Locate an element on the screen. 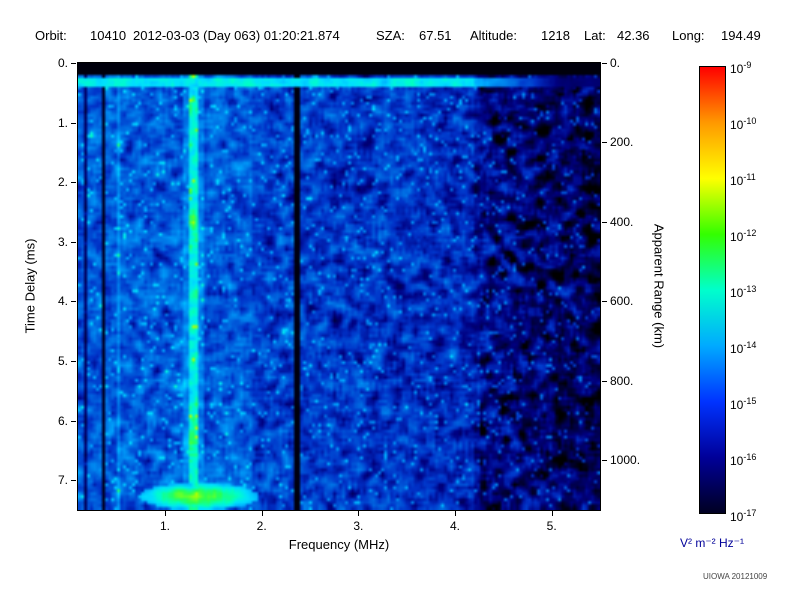 This screenshot has width=800, height=600. y-tick-label: 4. is located at coordinates (62, 301).